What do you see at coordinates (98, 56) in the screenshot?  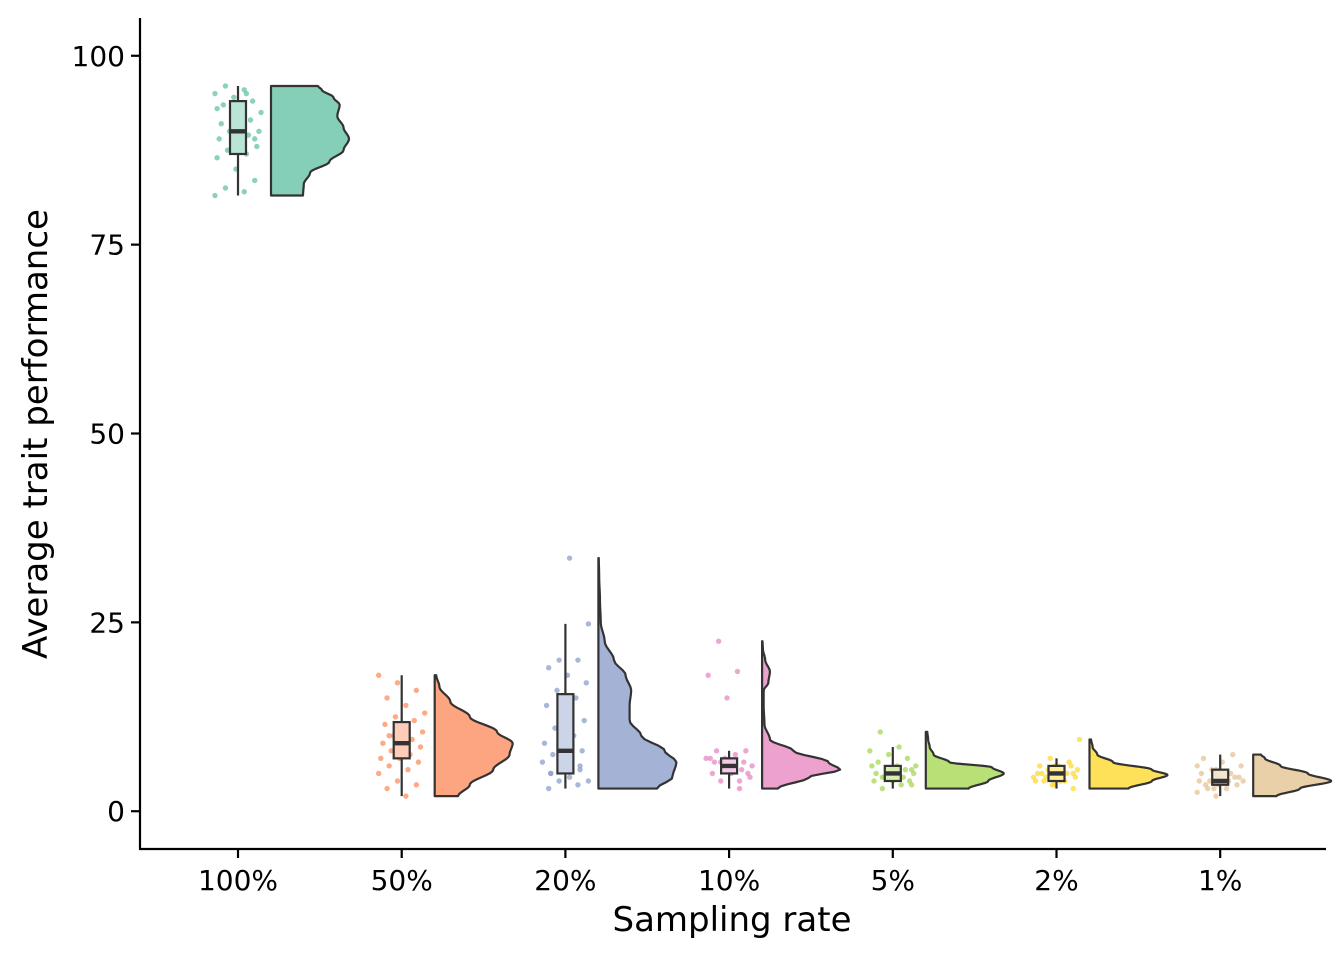 I see `y-tick-label: 100` at bounding box center [98, 56].